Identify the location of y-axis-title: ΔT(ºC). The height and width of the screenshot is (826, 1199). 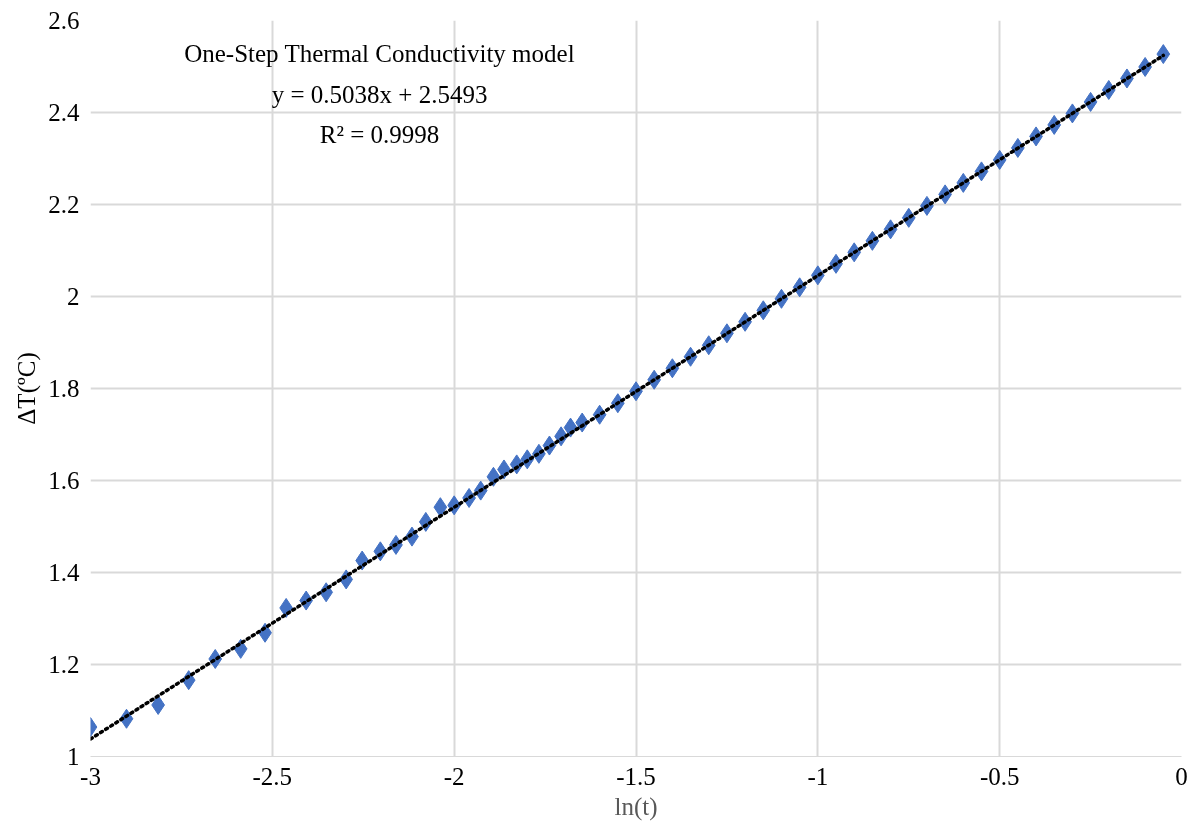
(27, 388).